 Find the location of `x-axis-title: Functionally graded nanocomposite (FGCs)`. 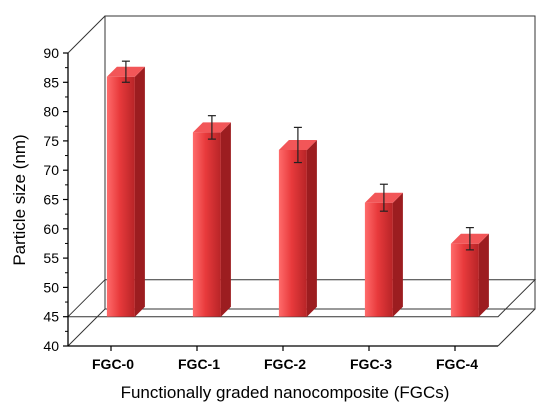

x-axis-title: Functionally graded nanocomposite (FGCs) is located at coordinates (285, 392).